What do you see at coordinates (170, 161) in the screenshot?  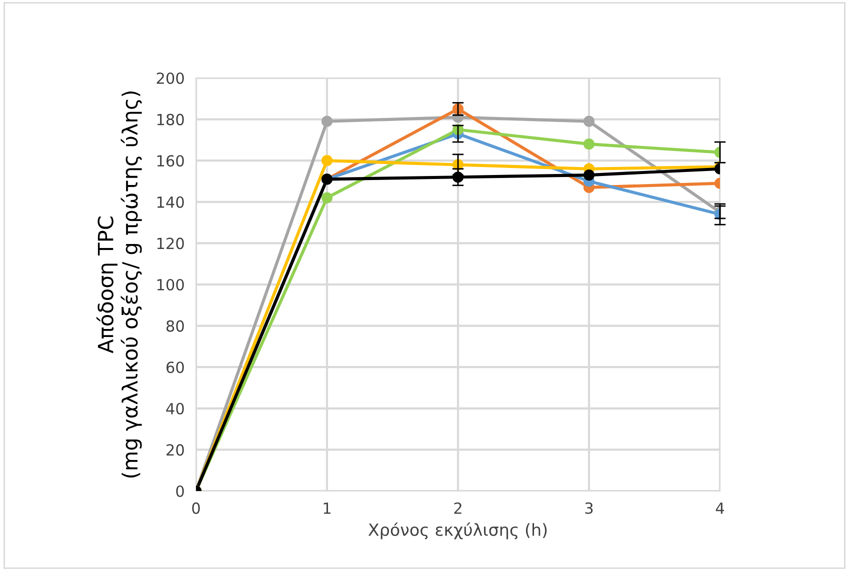 I see `y-tick-label: 160` at bounding box center [170, 161].